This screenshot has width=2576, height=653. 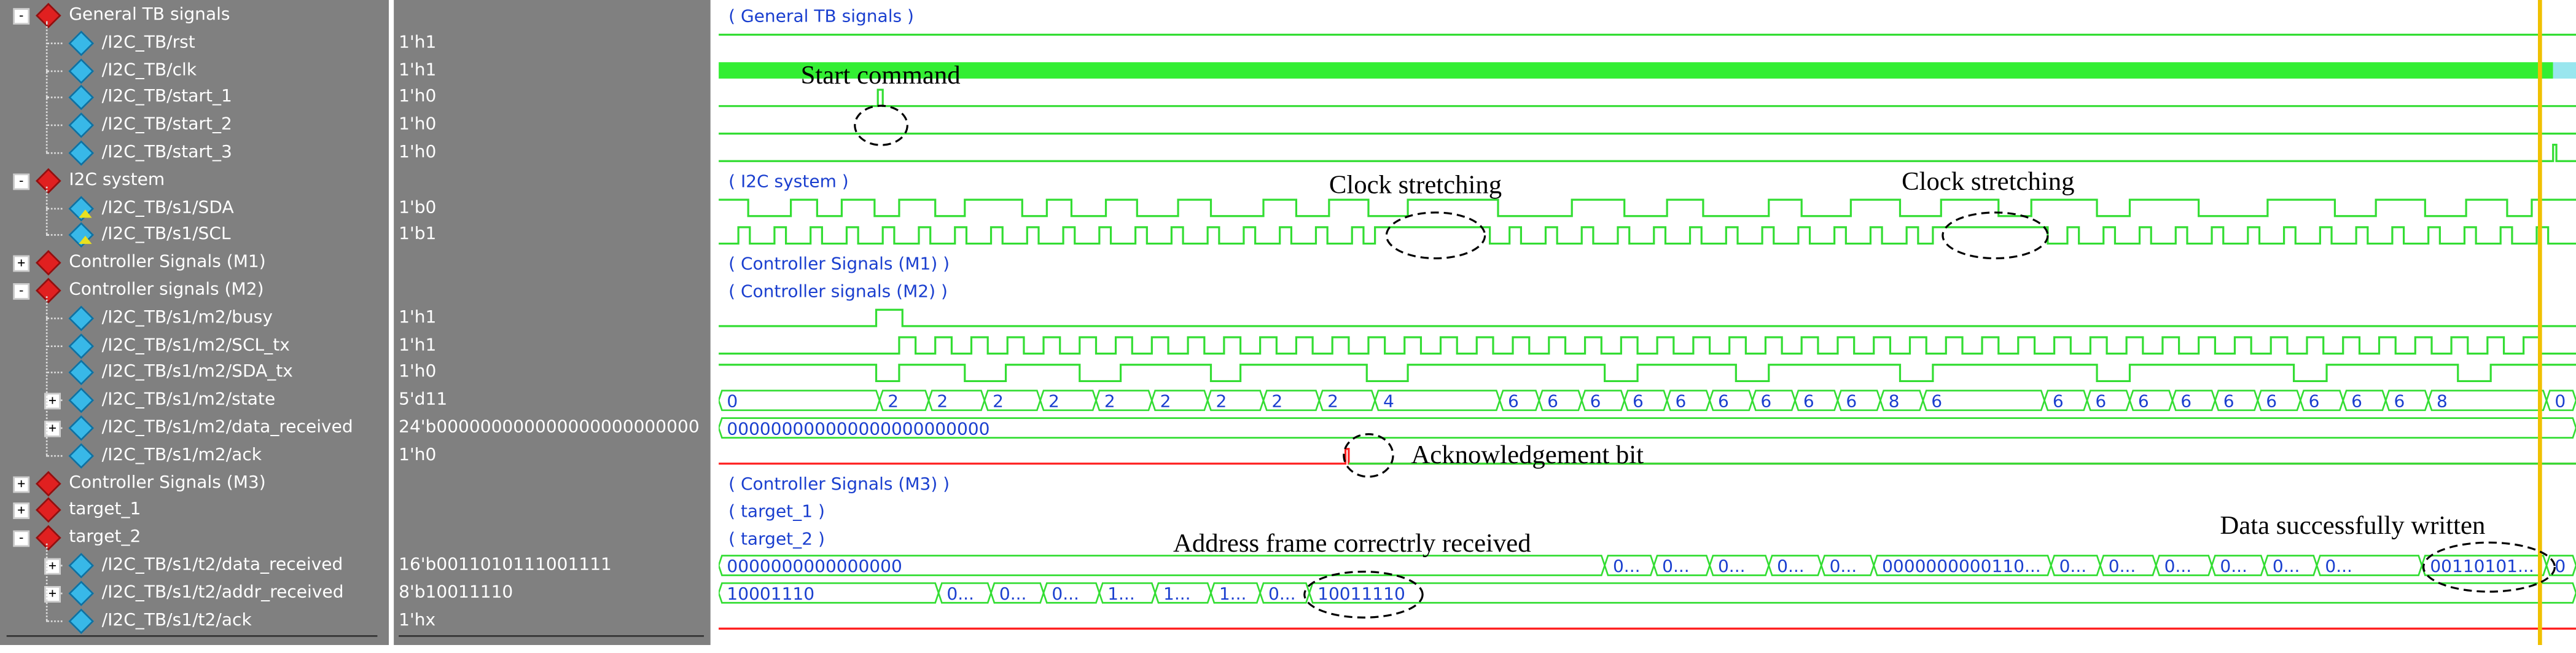 I want to click on annotation-data-written: Data successfully written, so click(x=2352, y=525).